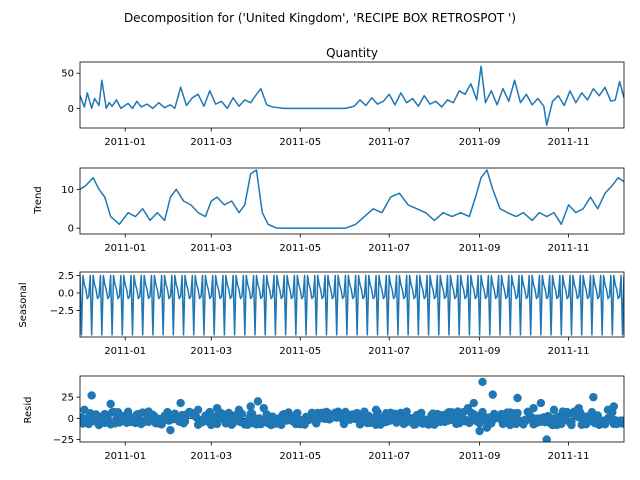 The width and height of the screenshot is (640, 480). What do you see at coordinates (67, 74) in the screenshot?
I see `y-tick-label: 50` at bounding box center [67, 74].